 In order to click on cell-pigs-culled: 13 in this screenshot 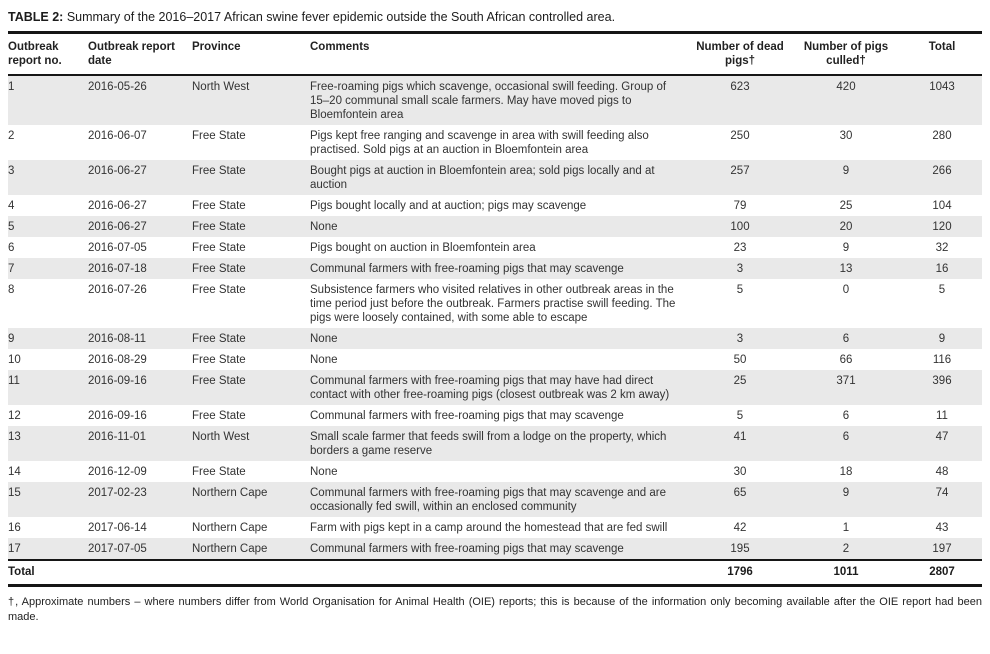, I will do `click(846, 269)`.